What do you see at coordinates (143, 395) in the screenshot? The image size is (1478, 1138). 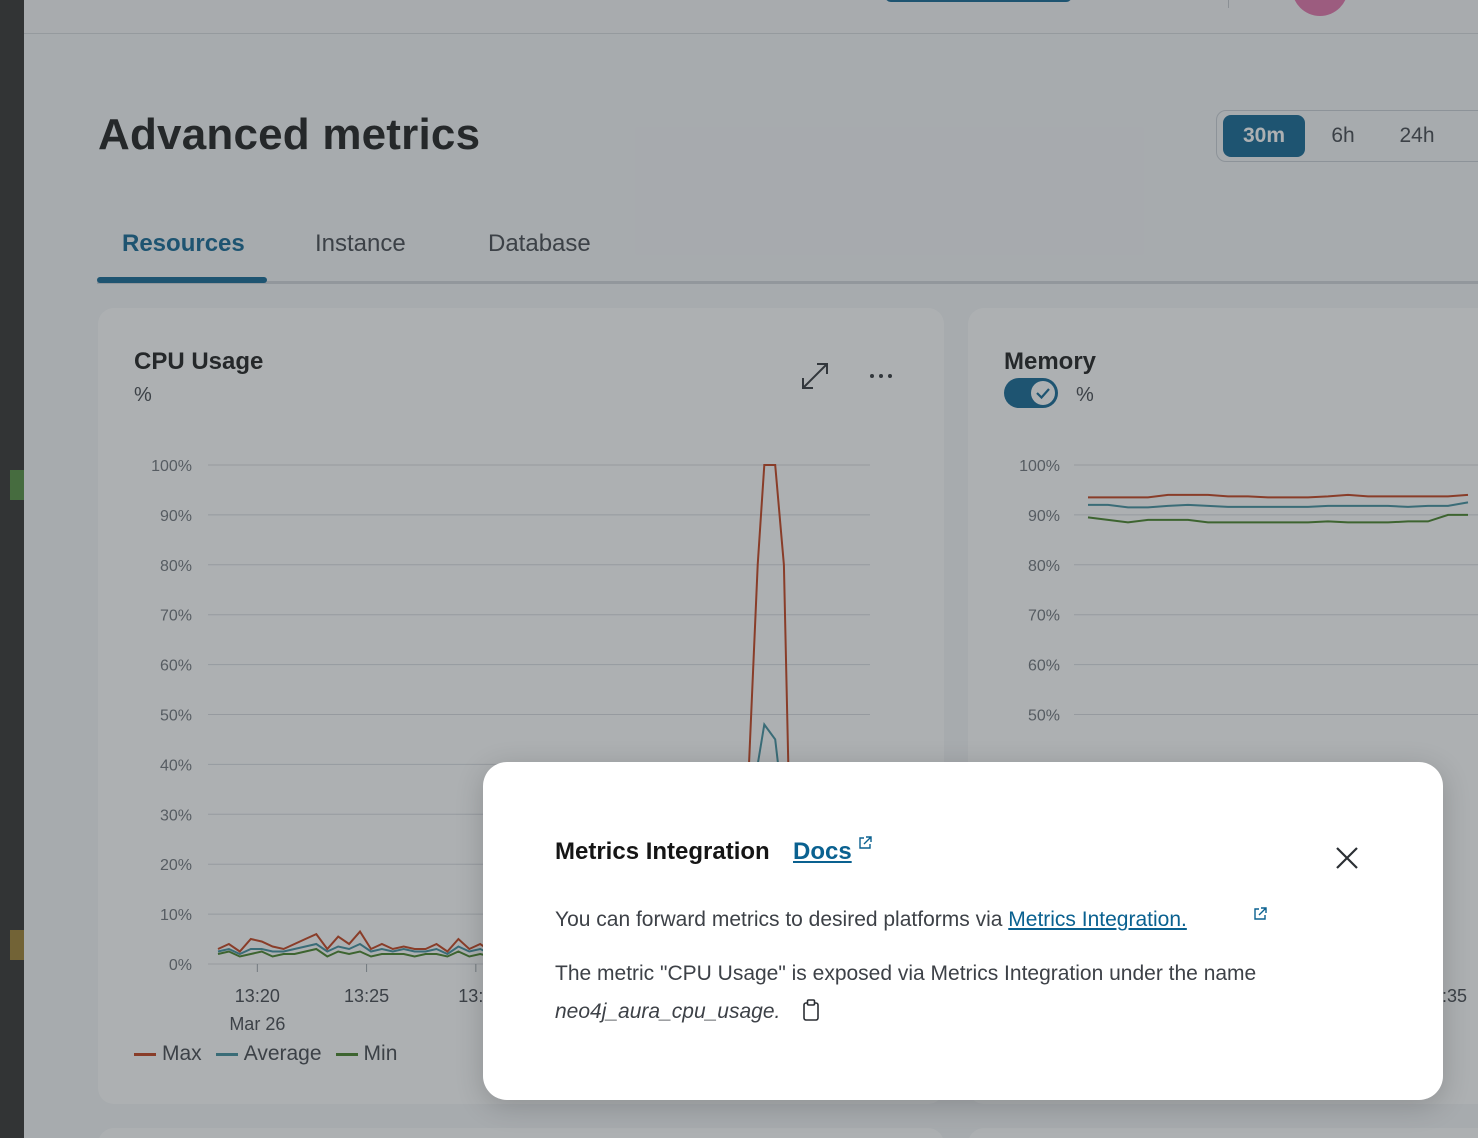 I see `cpu-card-unit: %` at bounding box center [143, 395].